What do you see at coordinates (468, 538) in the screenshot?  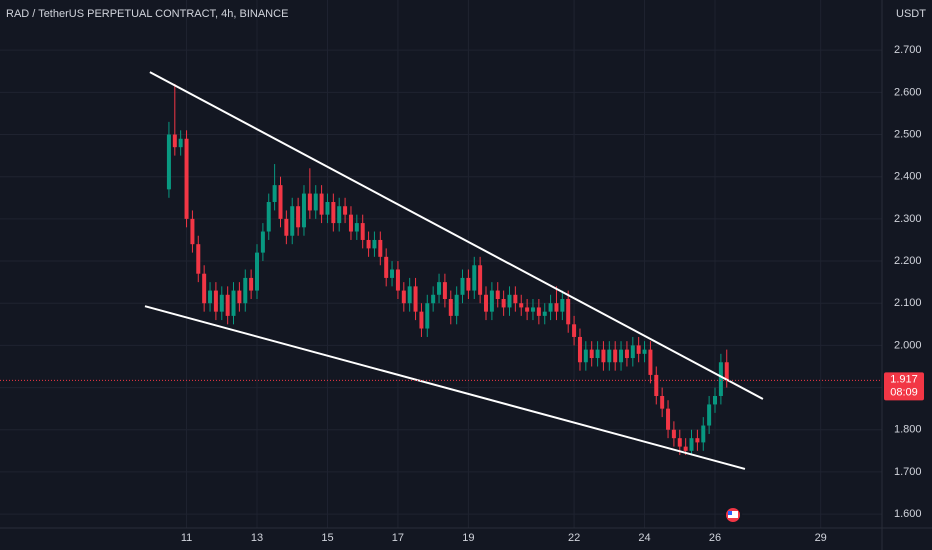 I see `x-tick-label: 19` at bounding box center [468, 538].